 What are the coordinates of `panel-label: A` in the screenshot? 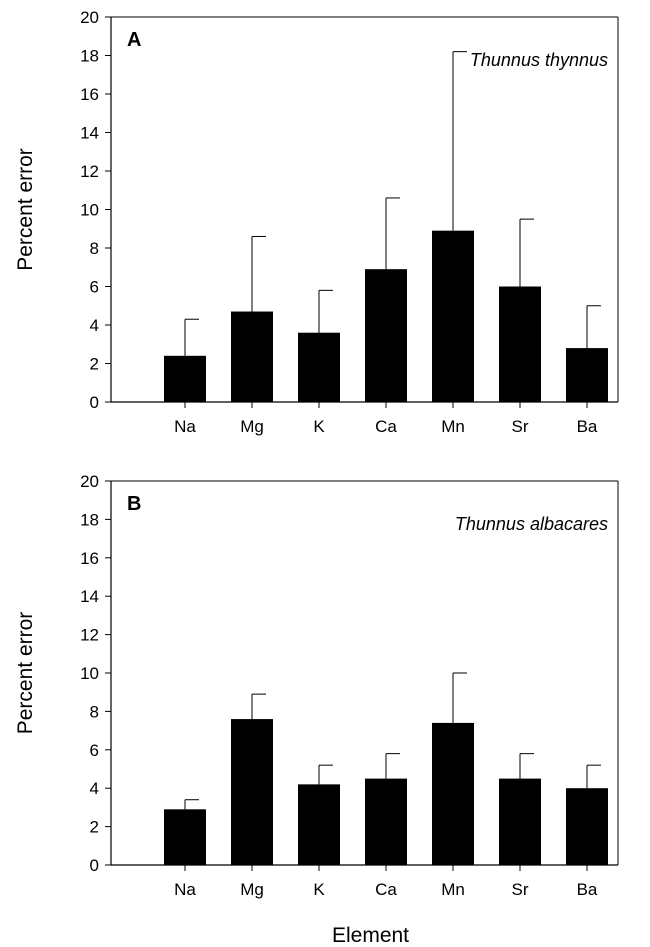 It's located at (134, 40).